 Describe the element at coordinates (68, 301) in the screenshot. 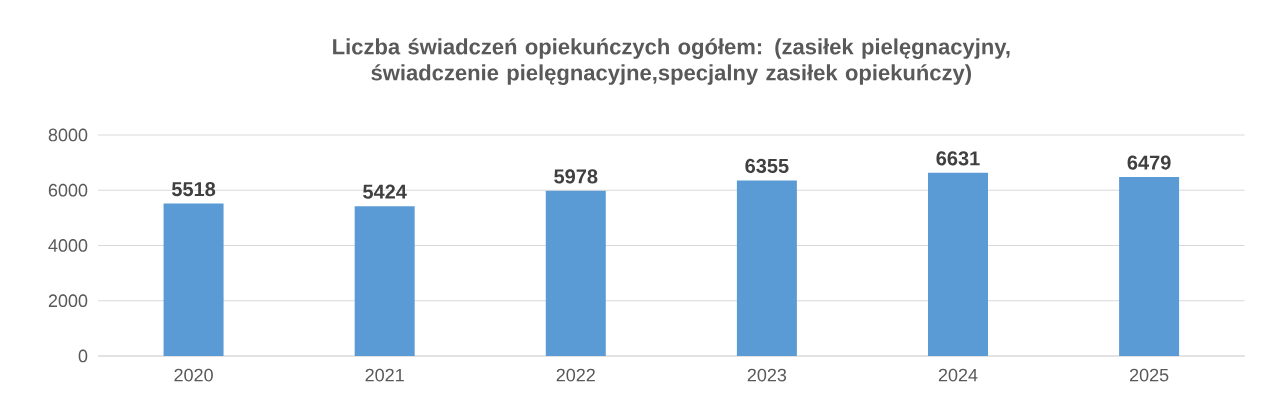

I see `y-tick-label: 2000` at that location.